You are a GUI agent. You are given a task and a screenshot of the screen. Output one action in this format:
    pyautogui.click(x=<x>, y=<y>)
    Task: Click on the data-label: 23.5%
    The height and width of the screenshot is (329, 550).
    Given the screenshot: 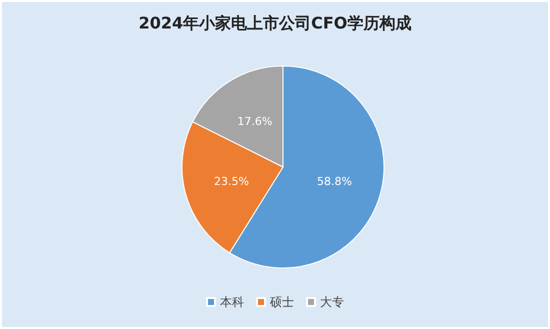 What is the action you would take?
    pyautogui.click(x=231, y=181)
    